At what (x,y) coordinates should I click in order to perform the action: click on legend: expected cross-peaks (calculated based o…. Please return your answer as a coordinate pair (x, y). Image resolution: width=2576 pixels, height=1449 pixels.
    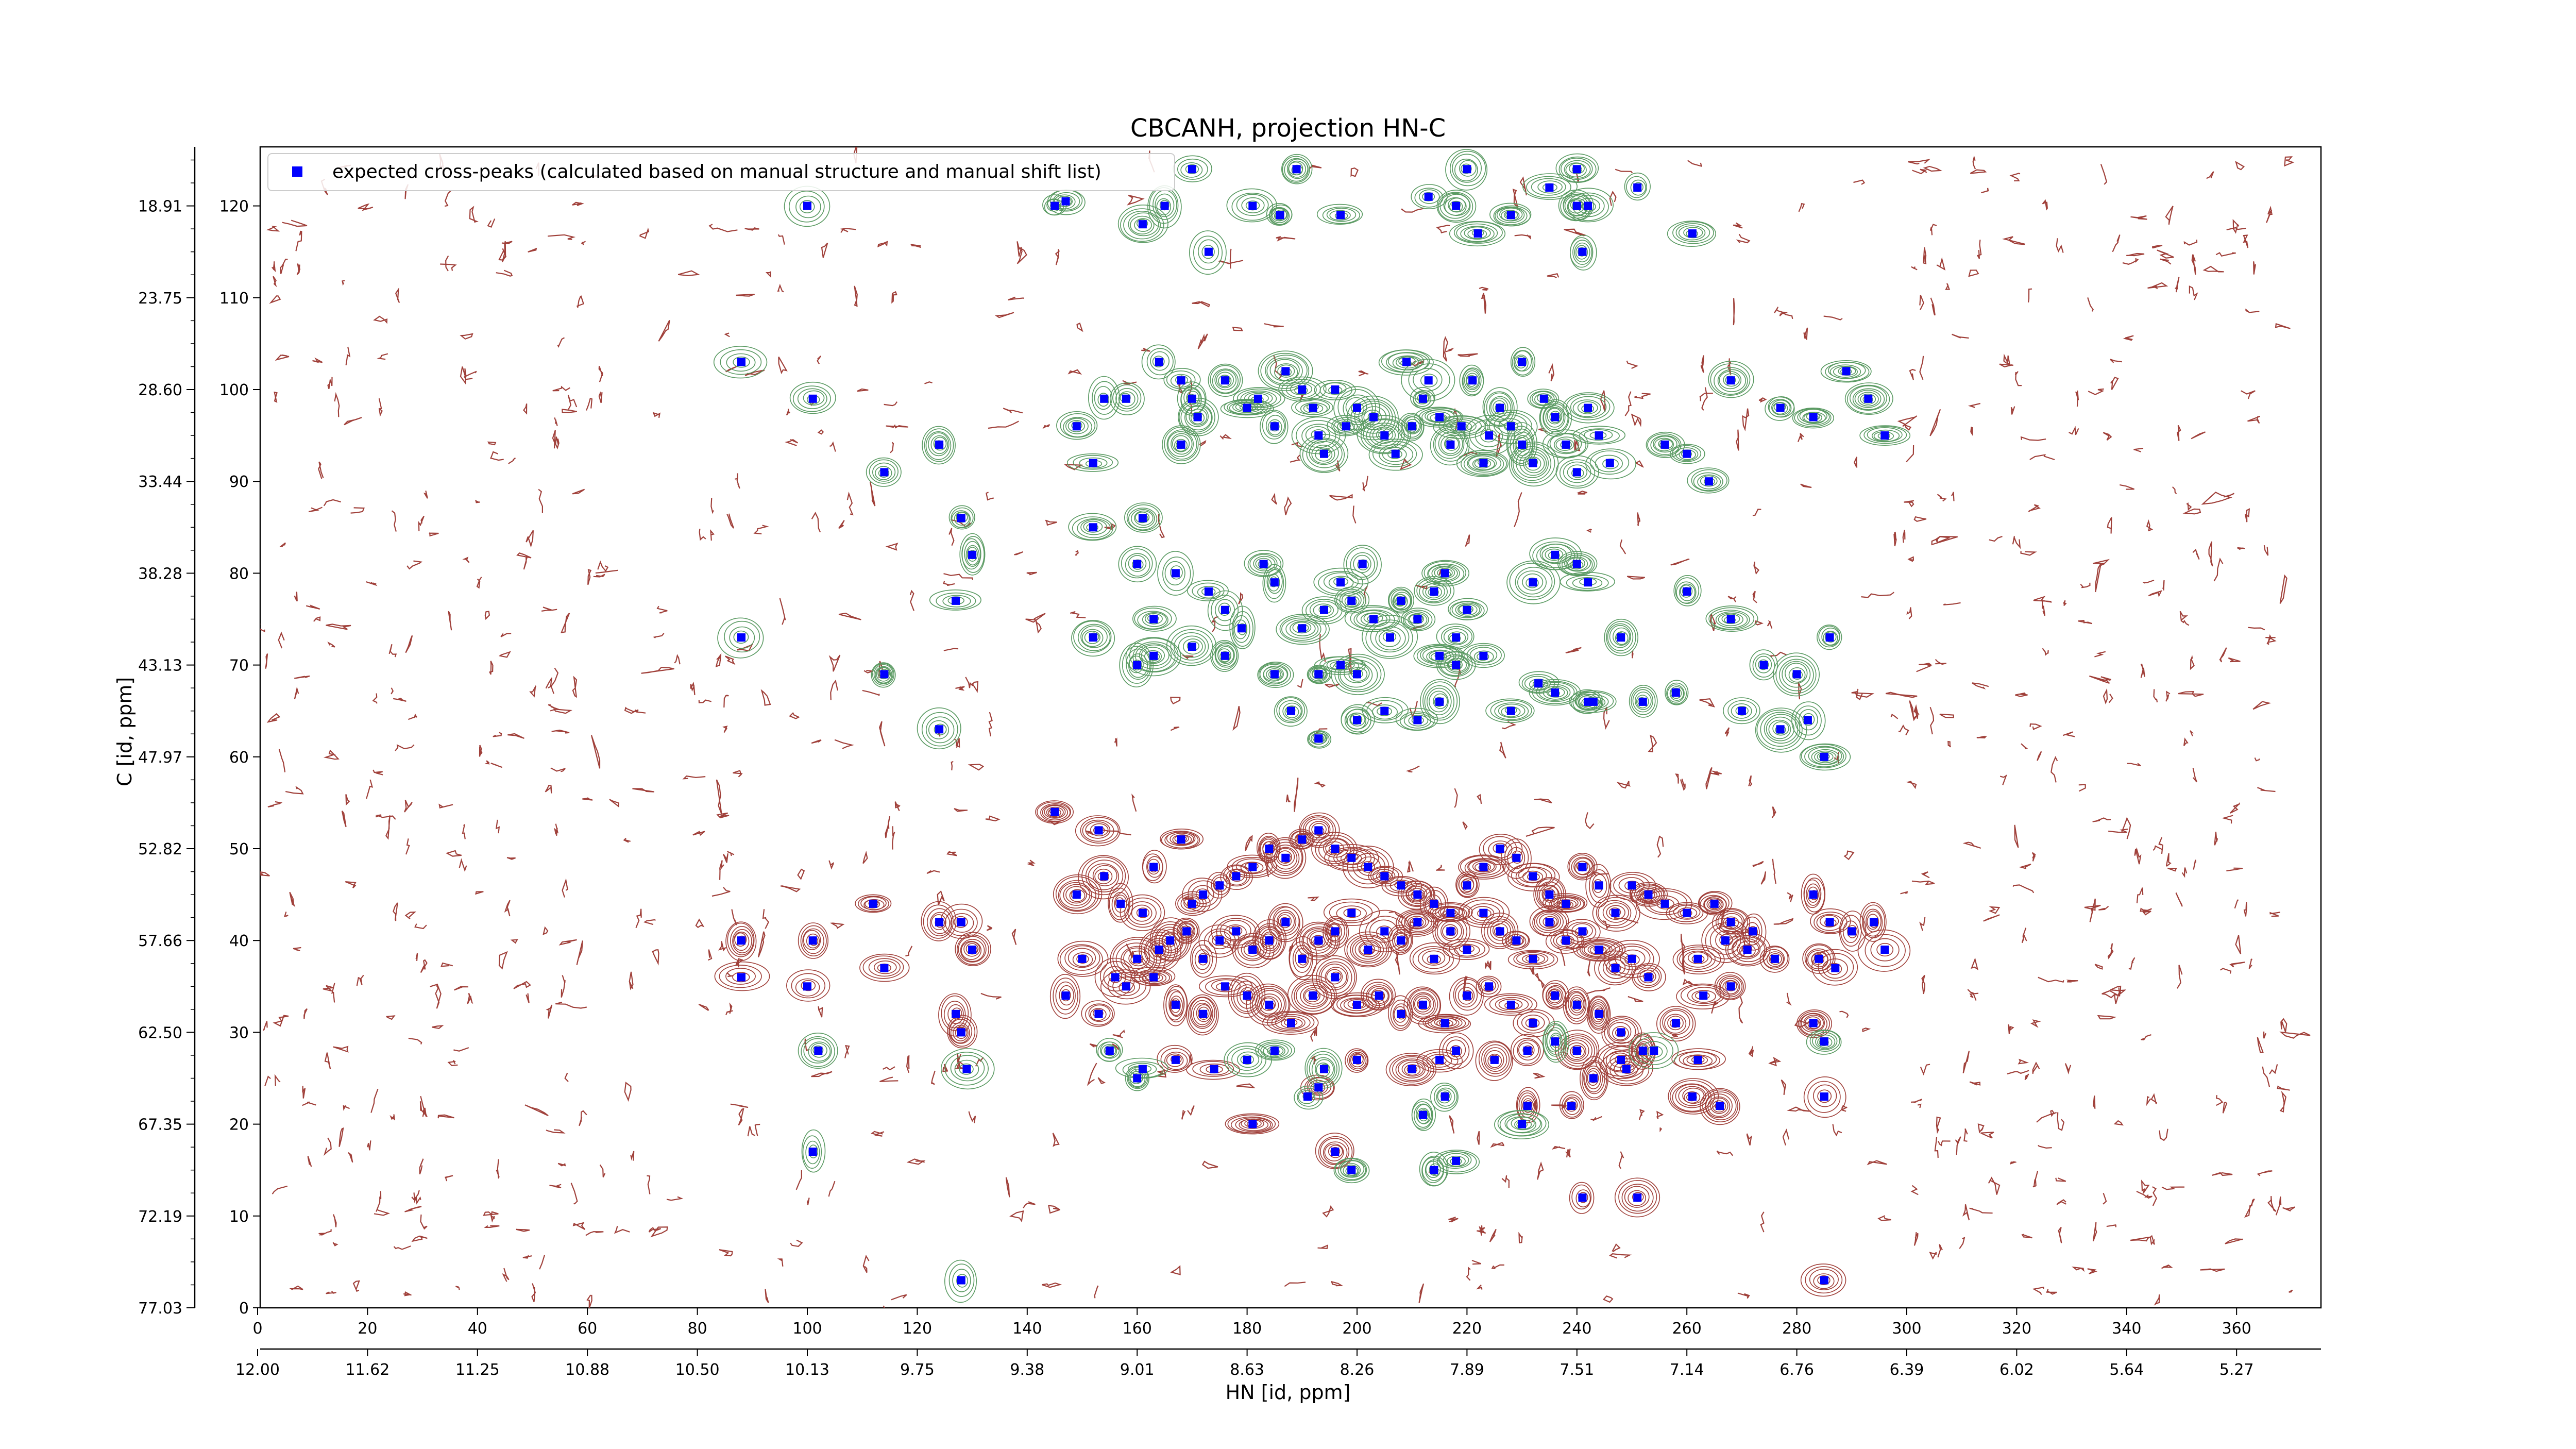
    Looking at the image, I should click on (721, 172).